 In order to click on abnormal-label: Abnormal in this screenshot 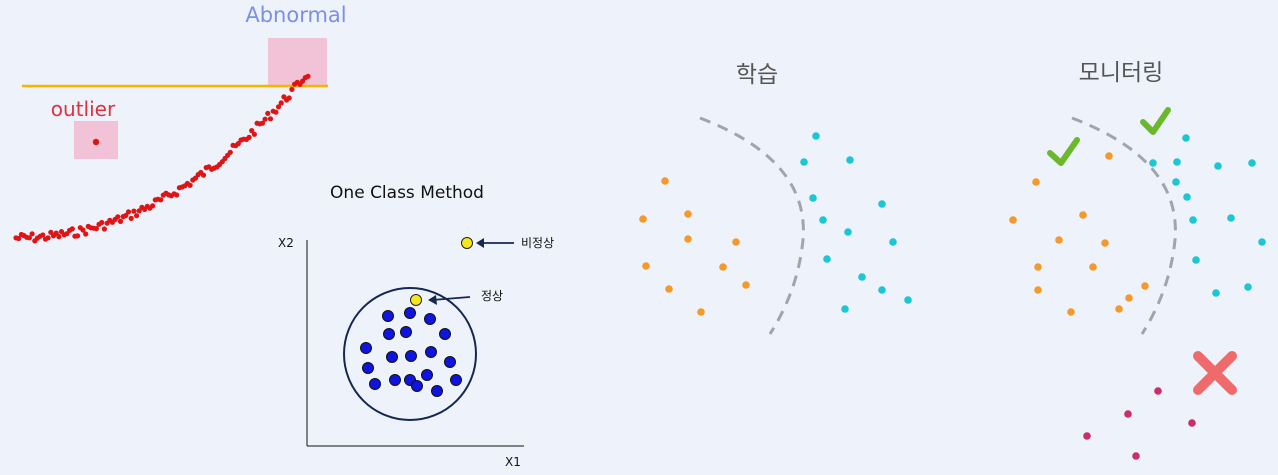, I will do `click(295, 15)`.